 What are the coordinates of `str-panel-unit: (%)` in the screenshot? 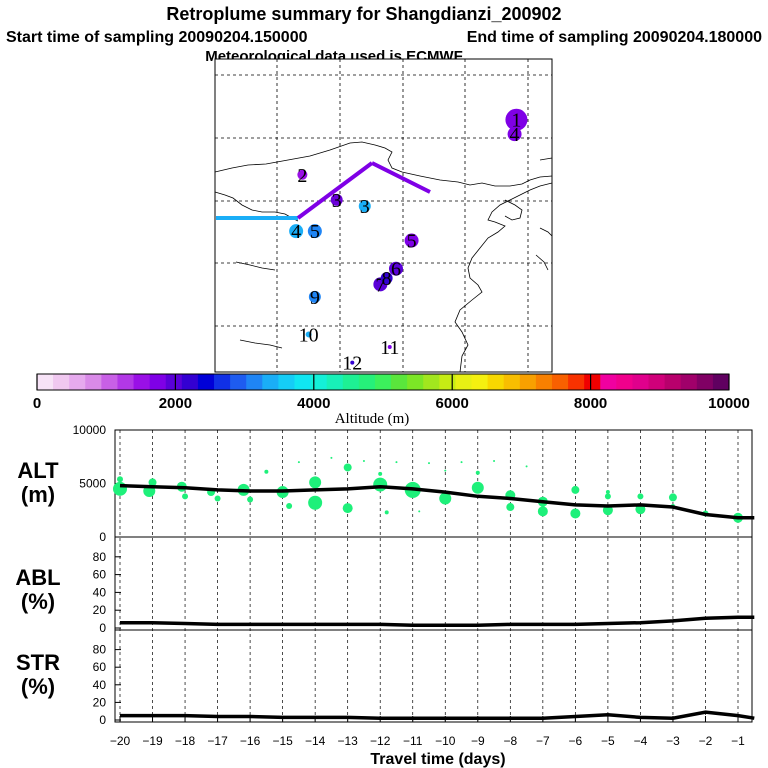 It's located at (38, 686).